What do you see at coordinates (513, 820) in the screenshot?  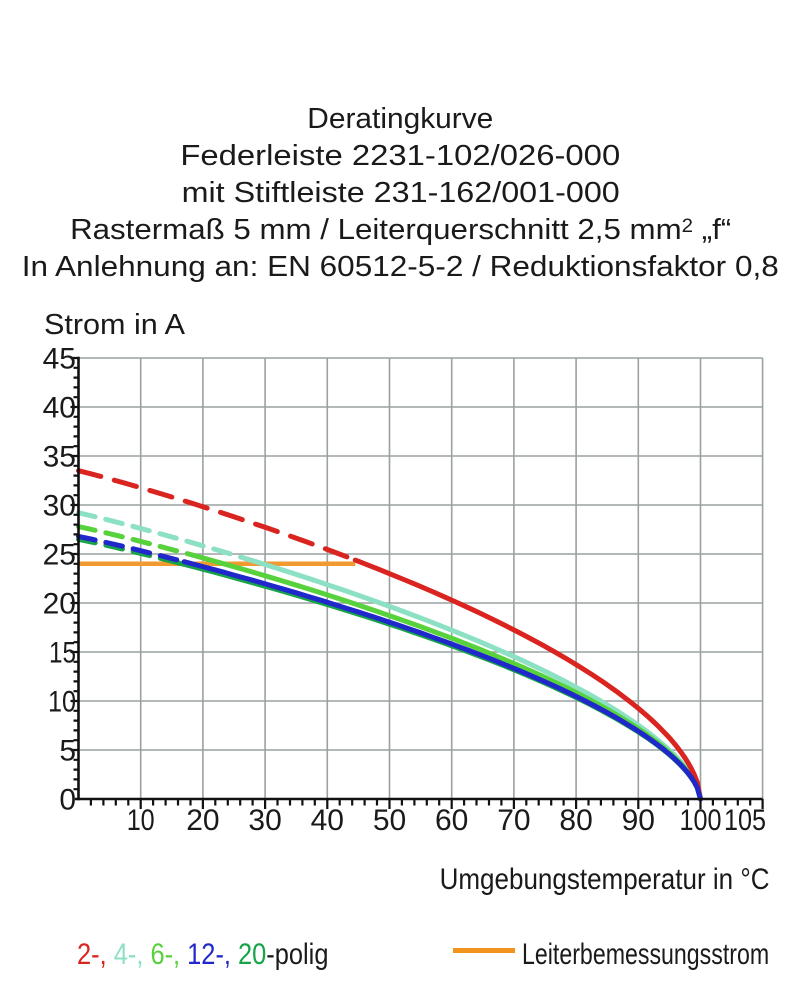 I see `svg-text: 70` at bounding box center [513, 820].